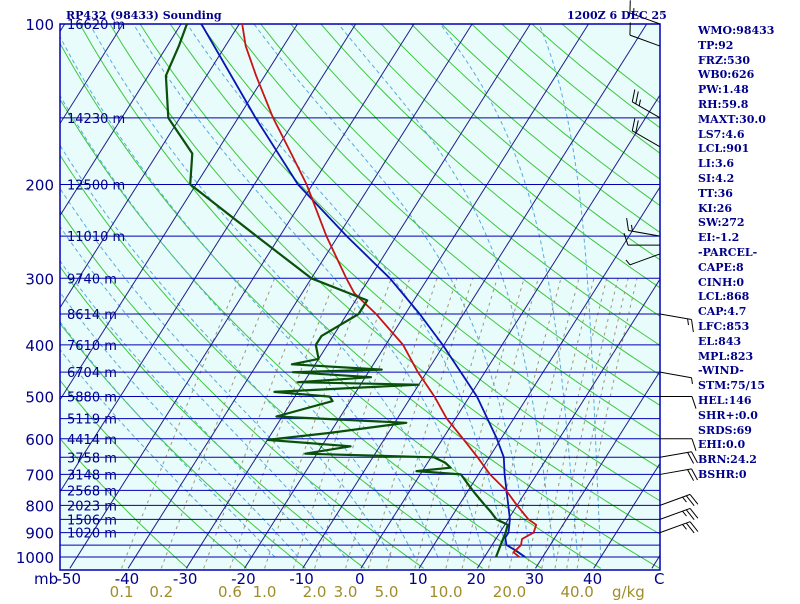 Image resolution: width=800 pixels, height=604 pixels. Describe the element at coordinates (122, 591) in the screenshot. I see `mixing-ratio-label: 0.1` at that location.